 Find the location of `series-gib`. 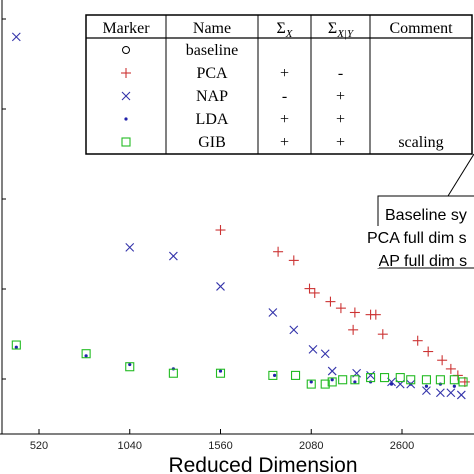

series-gib is located at coordinates (239, 364).